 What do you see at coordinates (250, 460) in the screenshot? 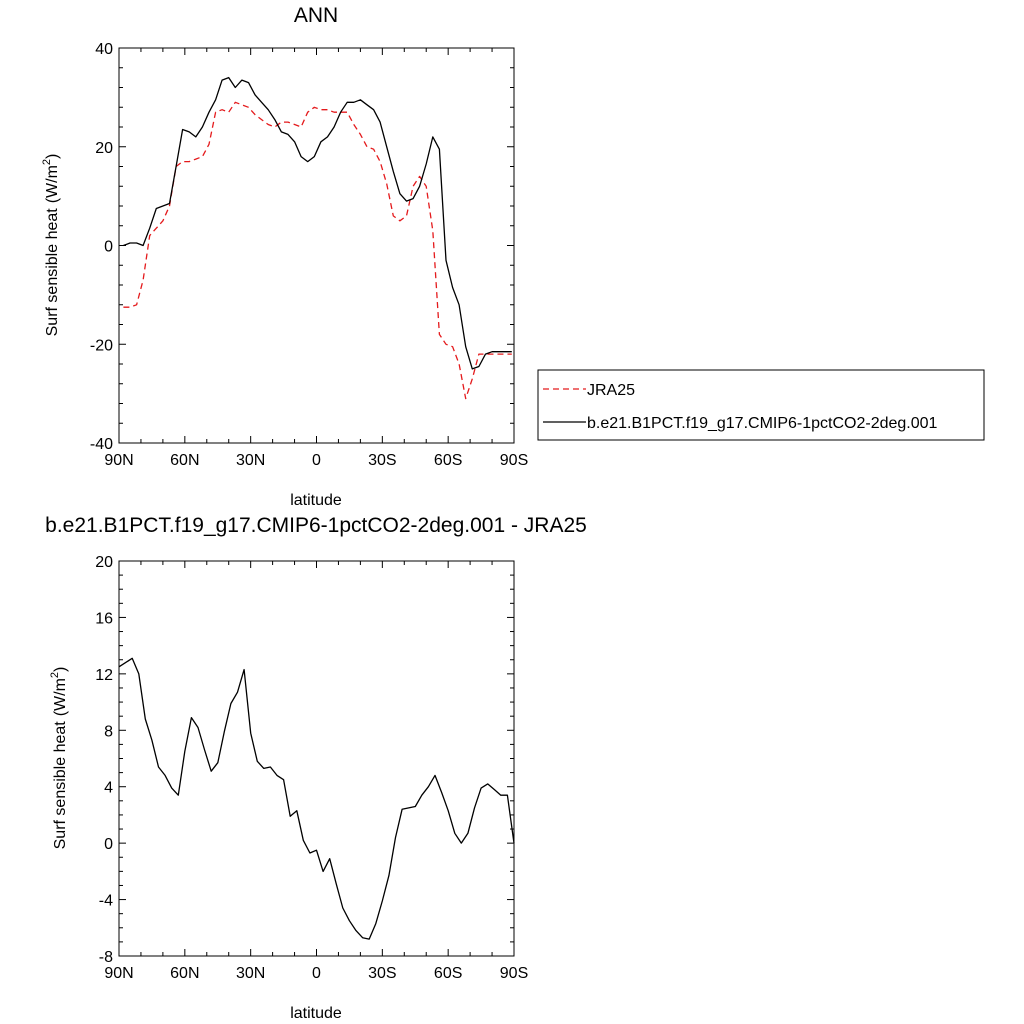
I see `top-x-tick-label: 30N` at bounding box center [250, 460].